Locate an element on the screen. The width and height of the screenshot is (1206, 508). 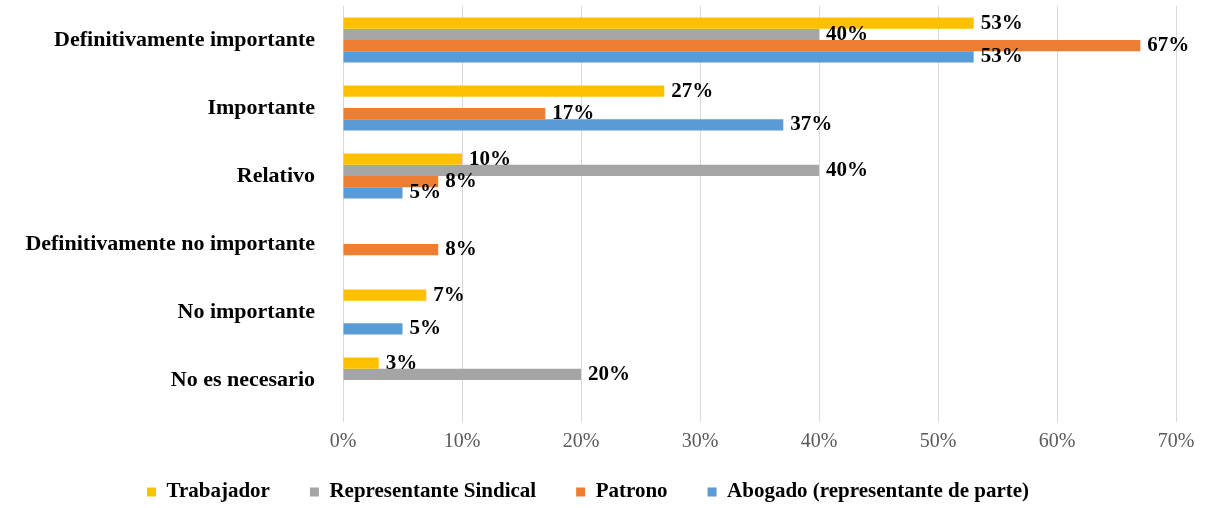
y-tick-label: Definitivamente no importante is located at coordinates (170, 242).